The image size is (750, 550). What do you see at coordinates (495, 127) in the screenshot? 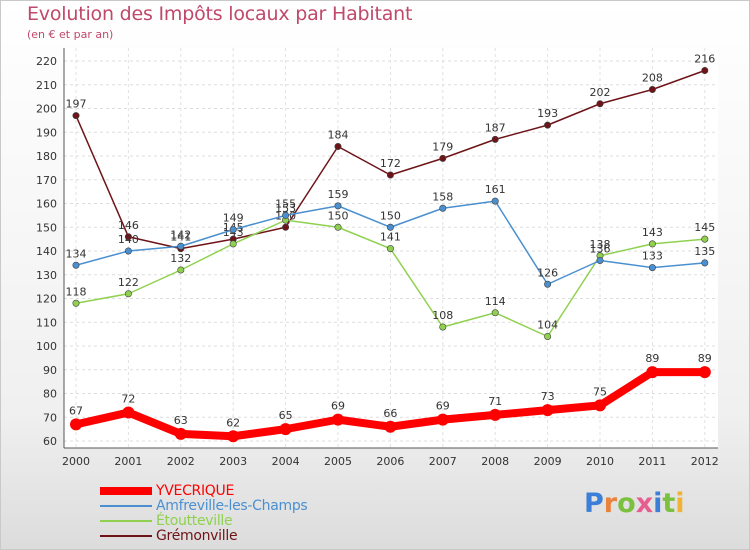
I see `data-label: 187` at bounding box center [495, 127].